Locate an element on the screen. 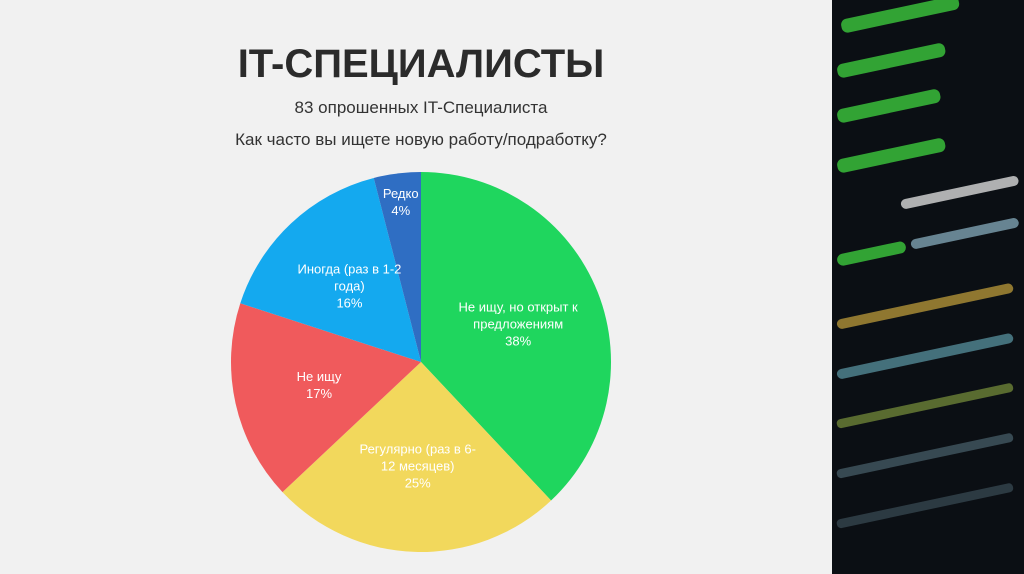 The height and width of the screenshot is (574, 1024). slice-value: 4% is located at coordinates (401, 210).